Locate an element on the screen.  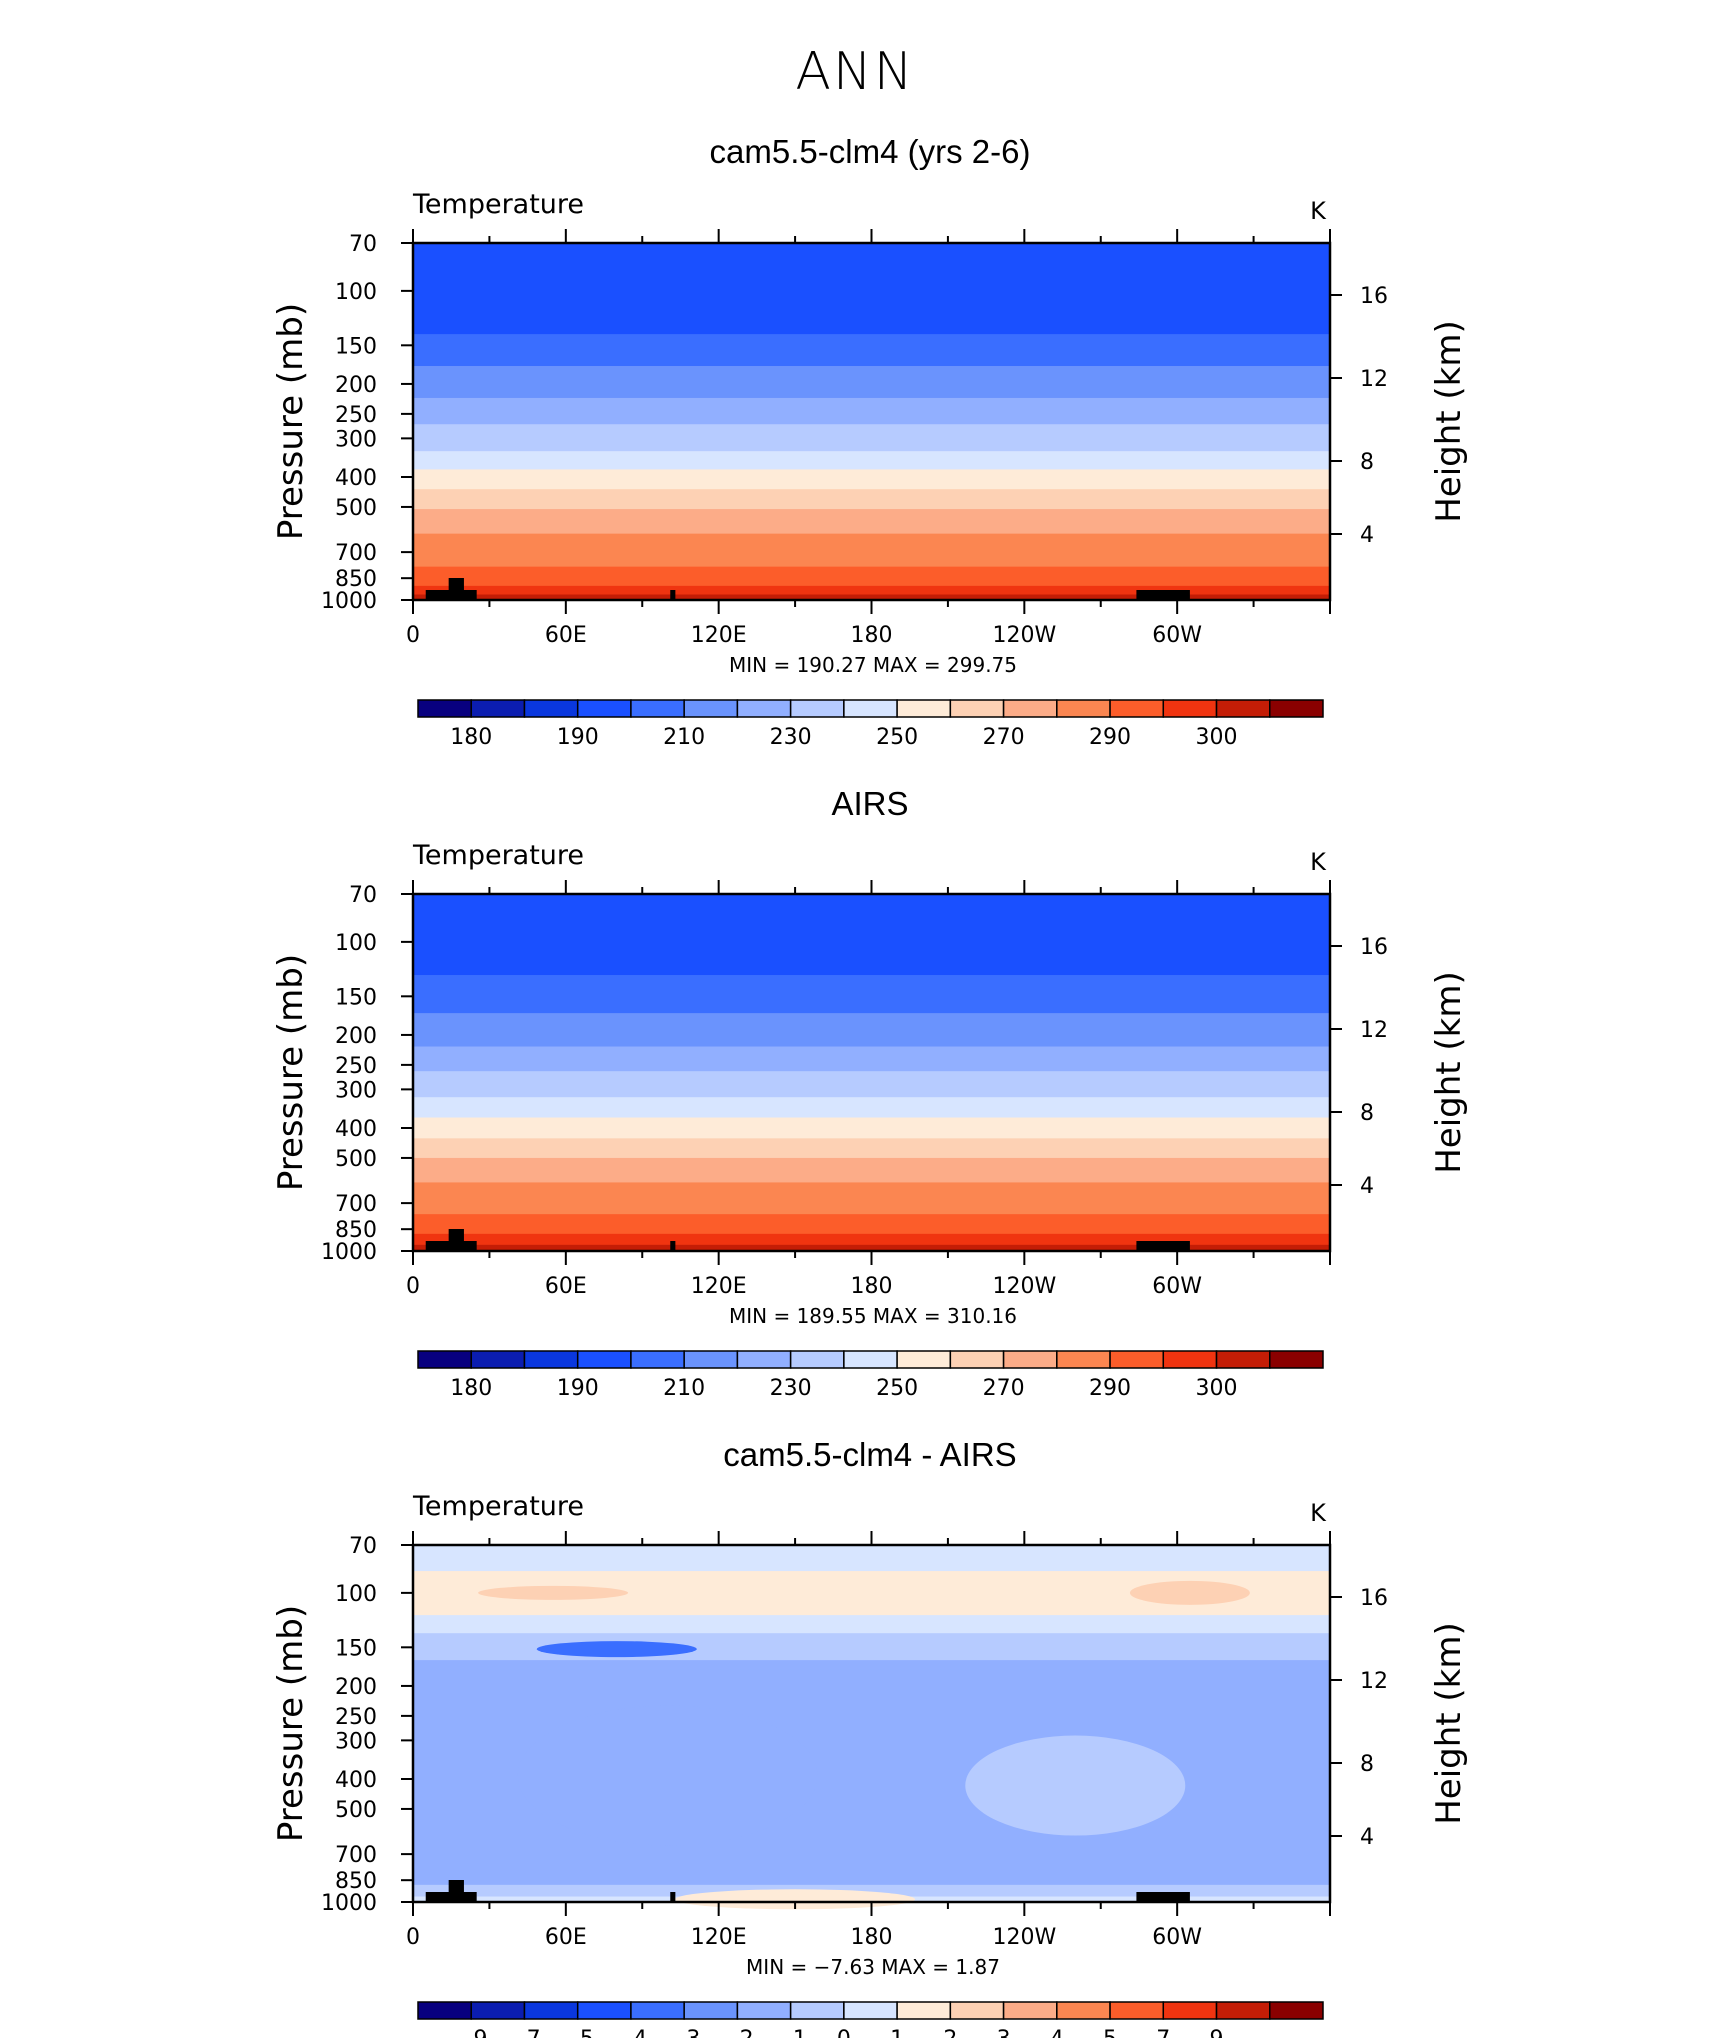
cold-anomaly is located at coordinates (667, 1775).